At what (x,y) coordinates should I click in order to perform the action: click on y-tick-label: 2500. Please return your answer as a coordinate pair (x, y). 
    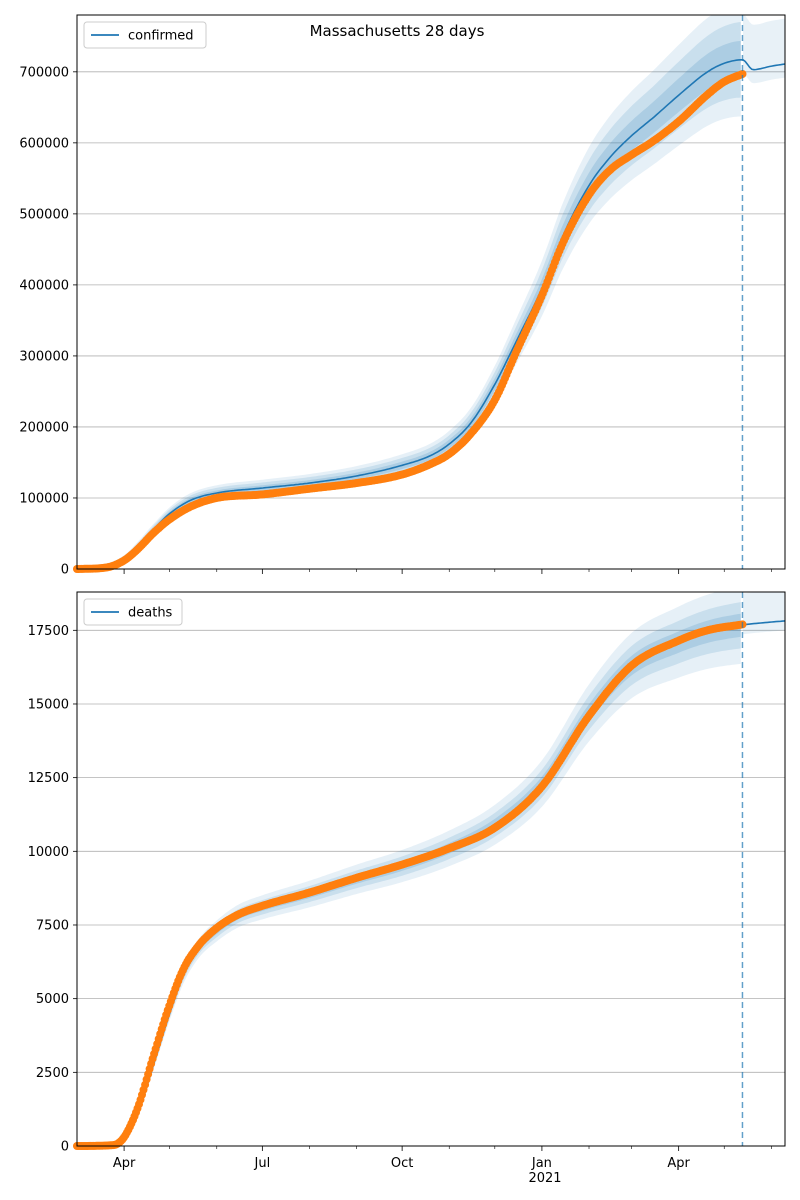
    Looking at the image, I should click on (52, 1073).